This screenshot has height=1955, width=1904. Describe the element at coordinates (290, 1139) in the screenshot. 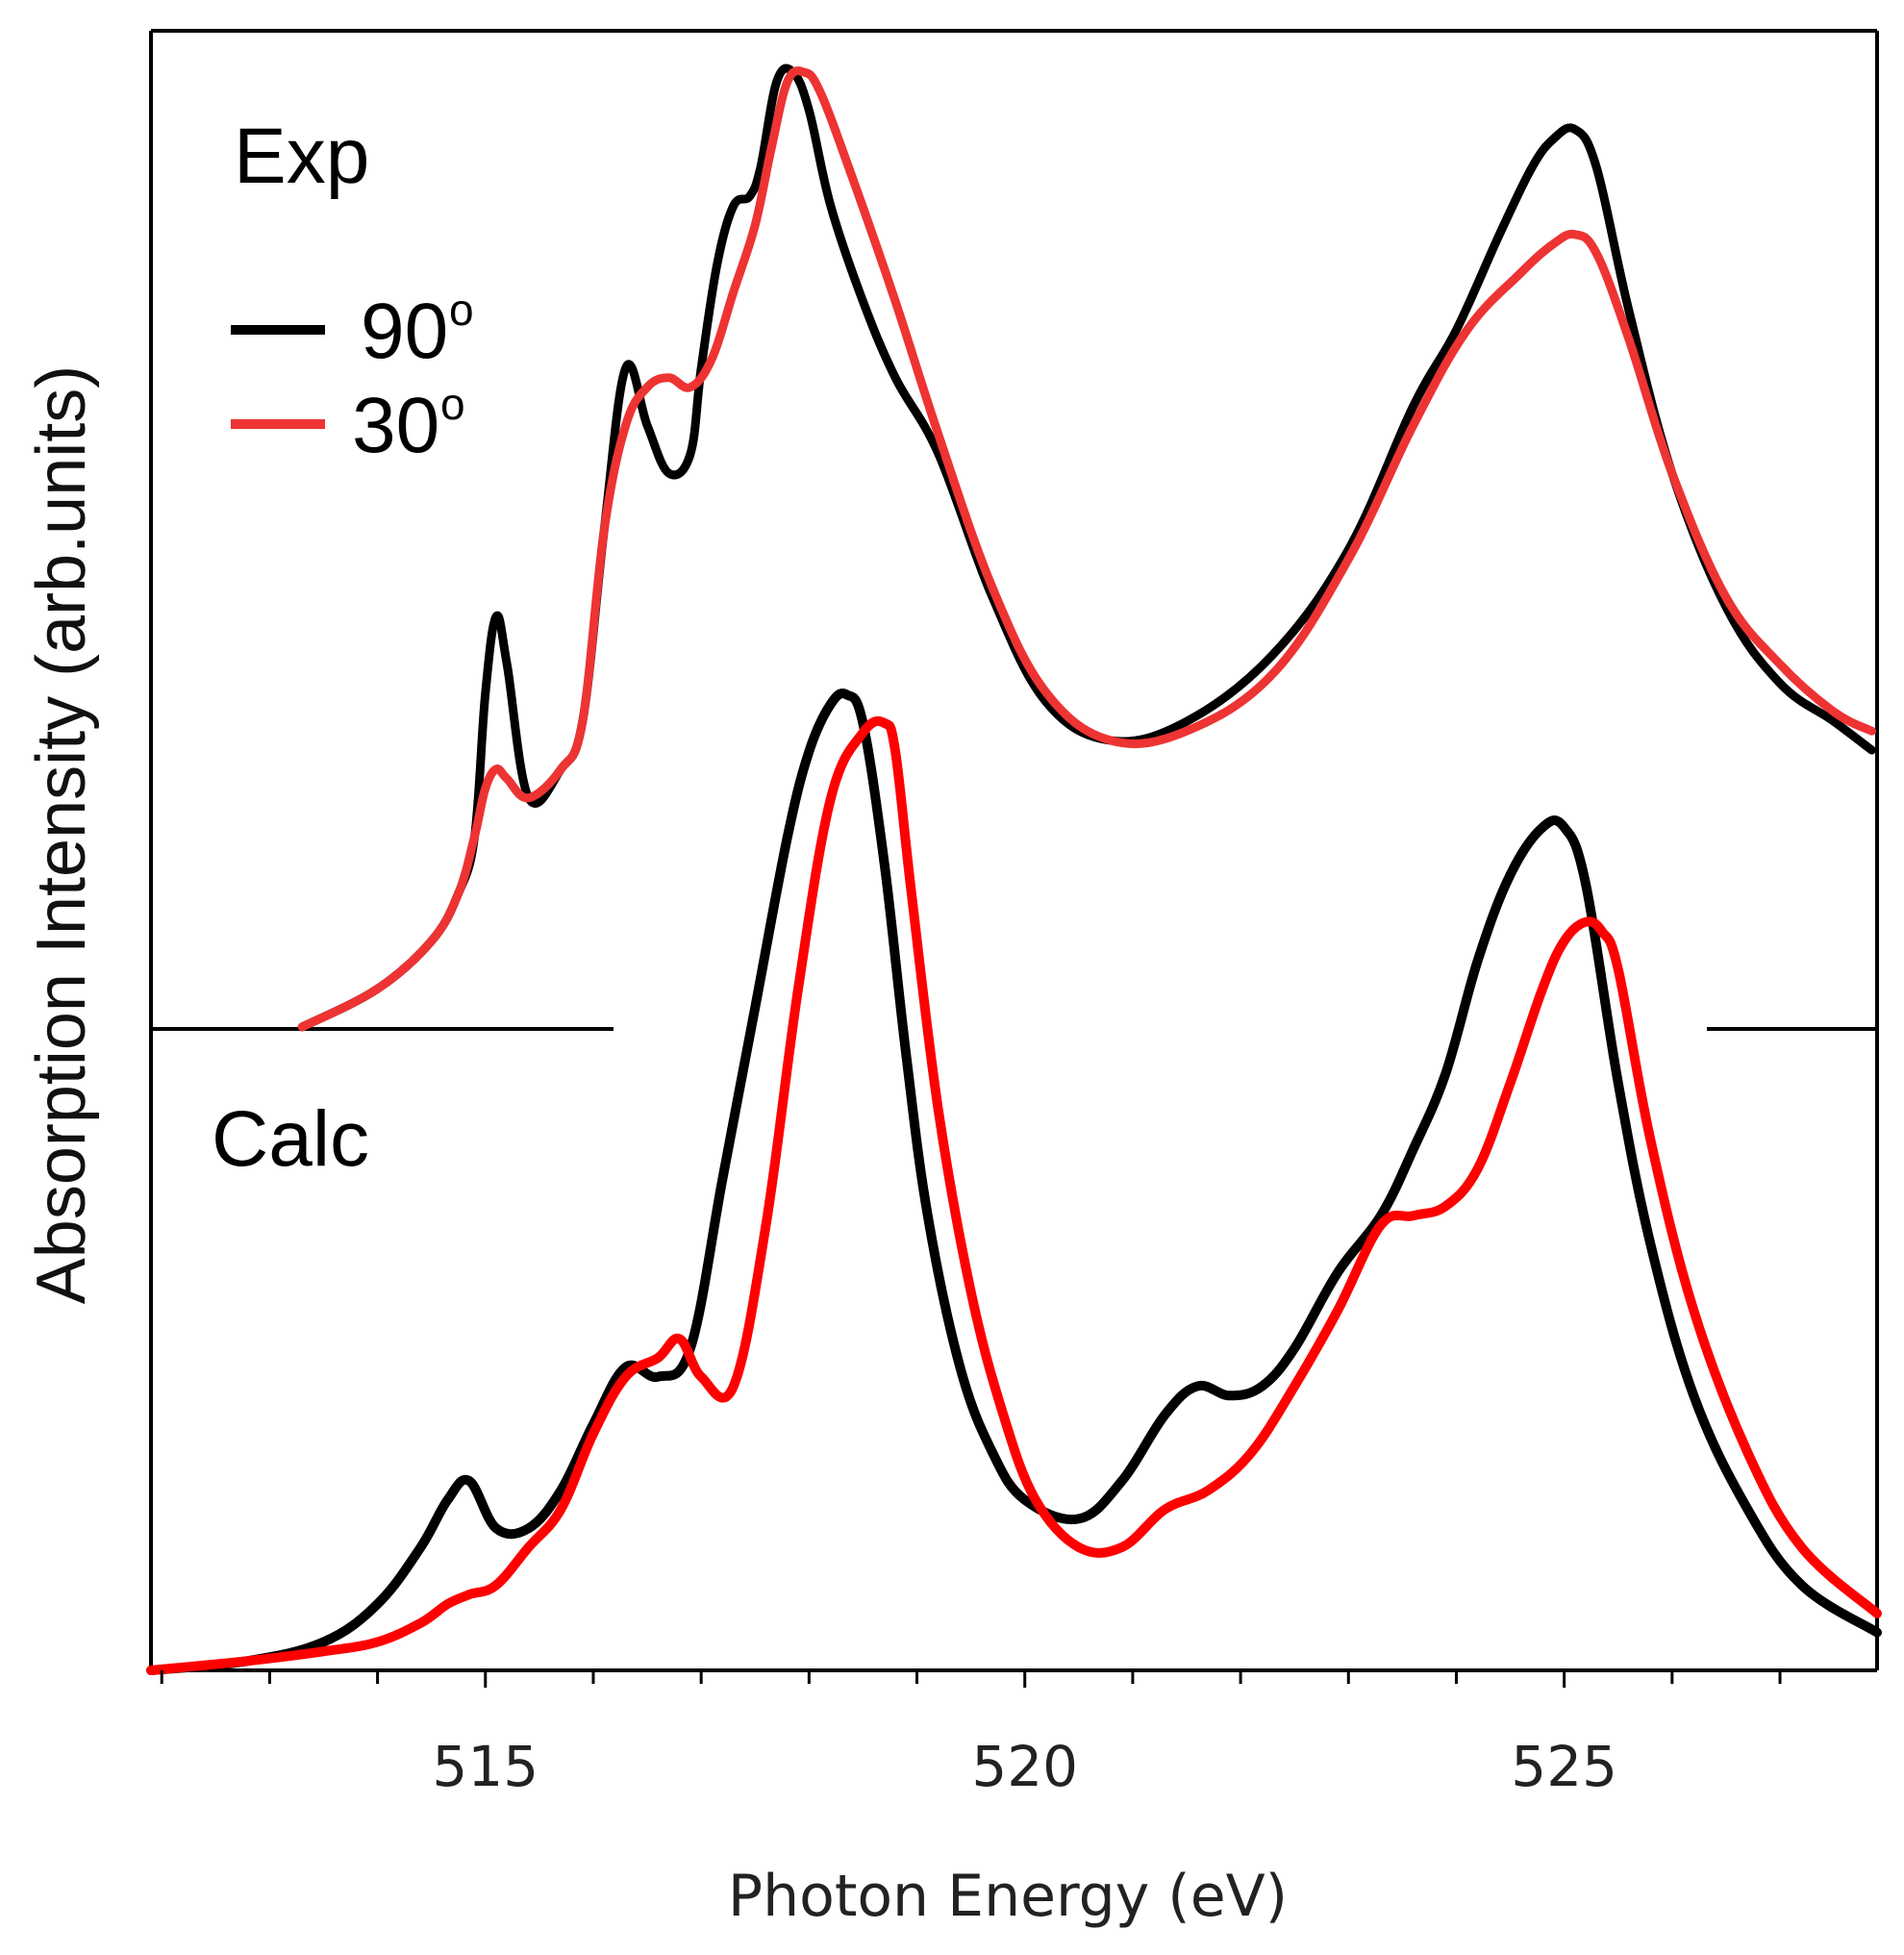

I see `panel-label-calc: Calc` at that location.